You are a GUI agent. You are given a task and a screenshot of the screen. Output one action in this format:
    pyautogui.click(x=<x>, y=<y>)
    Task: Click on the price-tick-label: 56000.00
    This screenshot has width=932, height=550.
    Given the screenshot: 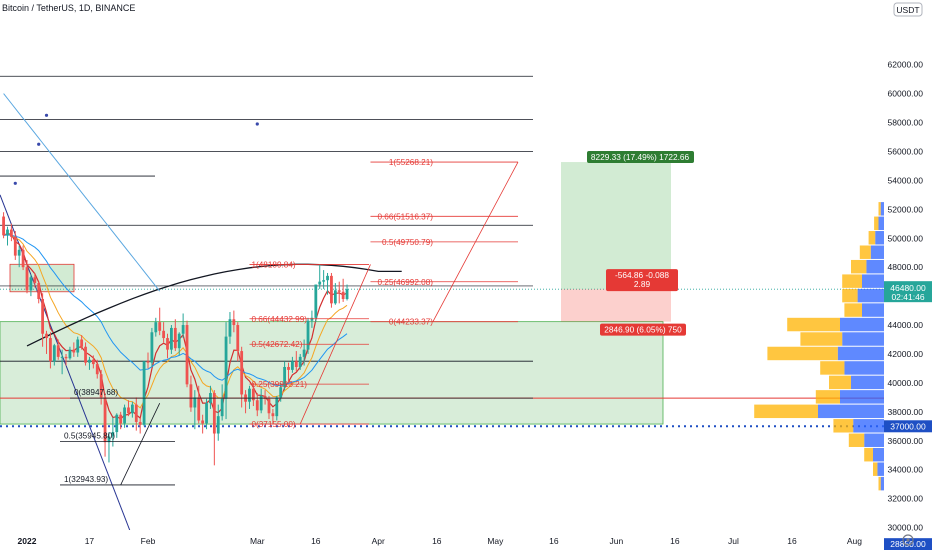 What is the action you would take?
    pyautogui.click(x=906, y=151)
    